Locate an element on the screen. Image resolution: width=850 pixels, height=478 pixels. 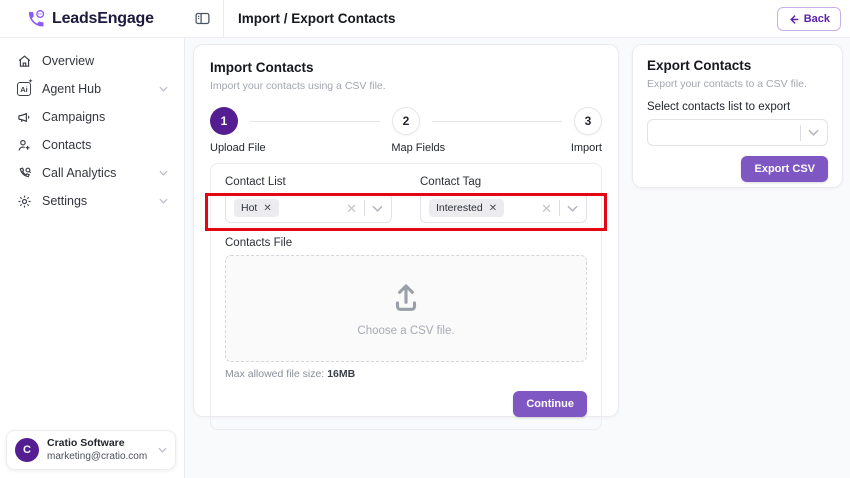
profile-card: C Cratio Software marketing@cratio.com is located at coordinates (91, 450).